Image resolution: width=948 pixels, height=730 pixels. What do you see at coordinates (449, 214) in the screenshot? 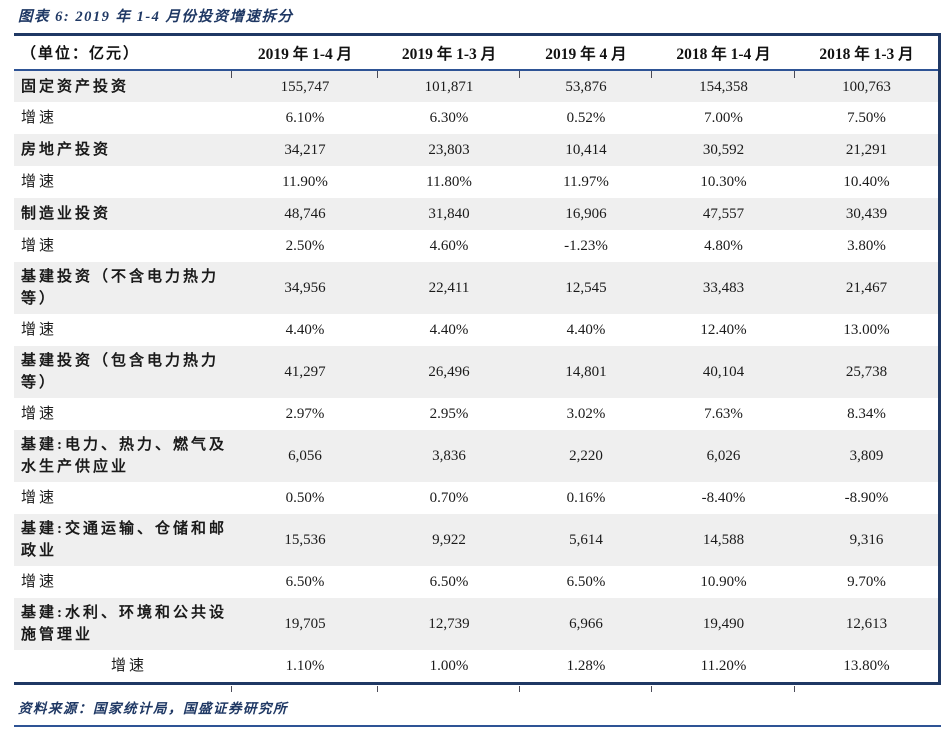
I see `cell-r4-c1: 31,840` at bounding box center [449, 214].